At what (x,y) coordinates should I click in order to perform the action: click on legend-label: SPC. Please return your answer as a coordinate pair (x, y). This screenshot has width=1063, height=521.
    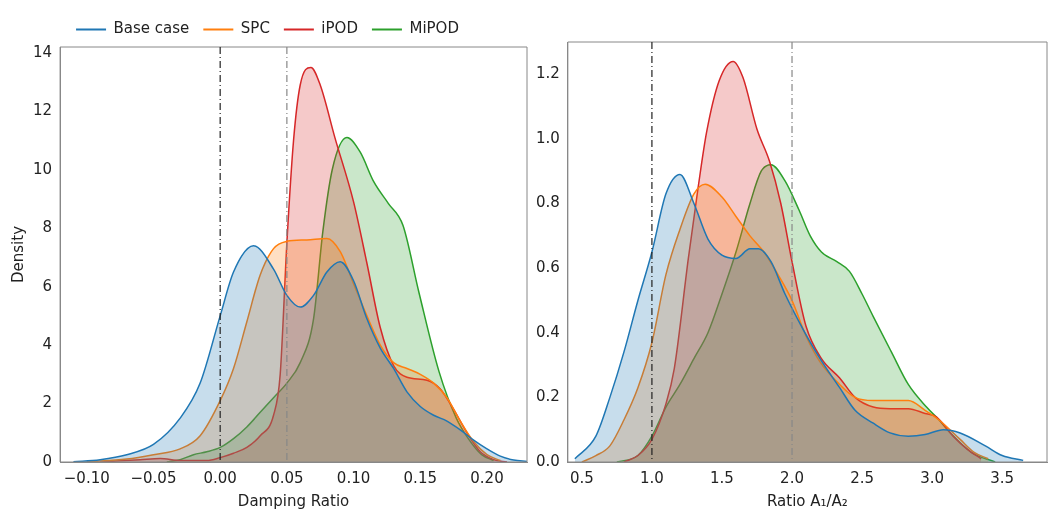
    Looking at the image, I should click on (255, 28).